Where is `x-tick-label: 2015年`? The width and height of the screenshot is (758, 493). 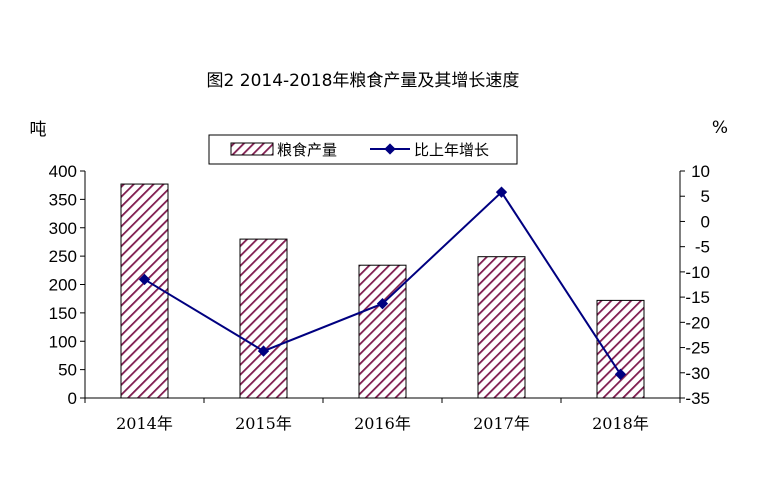
x-tick-label: 2015年 is located at coordinates (263, 423).